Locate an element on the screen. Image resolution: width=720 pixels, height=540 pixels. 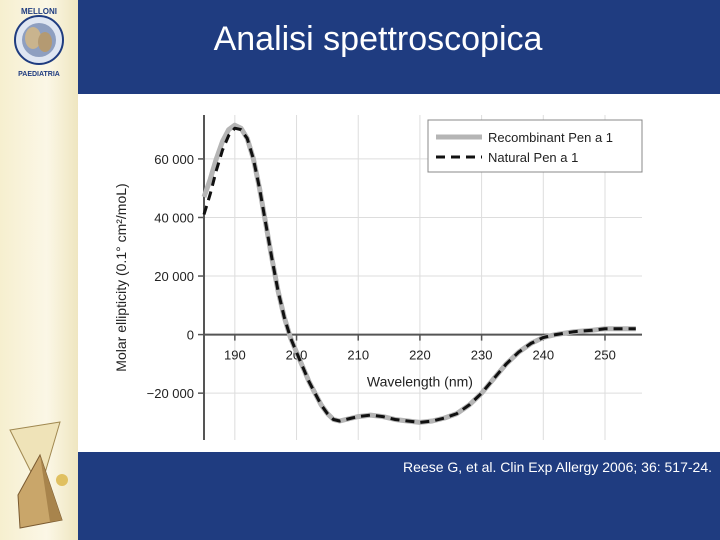
y-tick-label: 60 000 is located at coordinates (174, 159).